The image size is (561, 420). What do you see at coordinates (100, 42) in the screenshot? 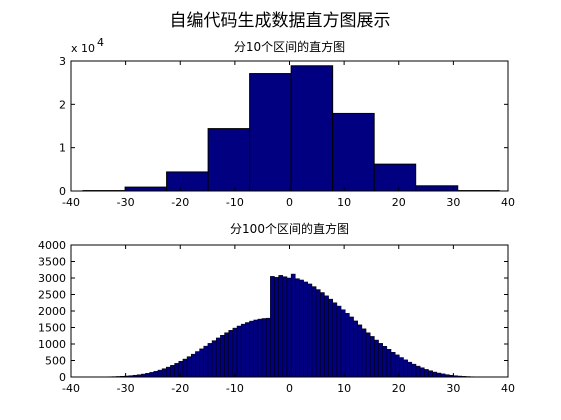
I see `y-exponent-power: 4` at bounding box center [100, 42].